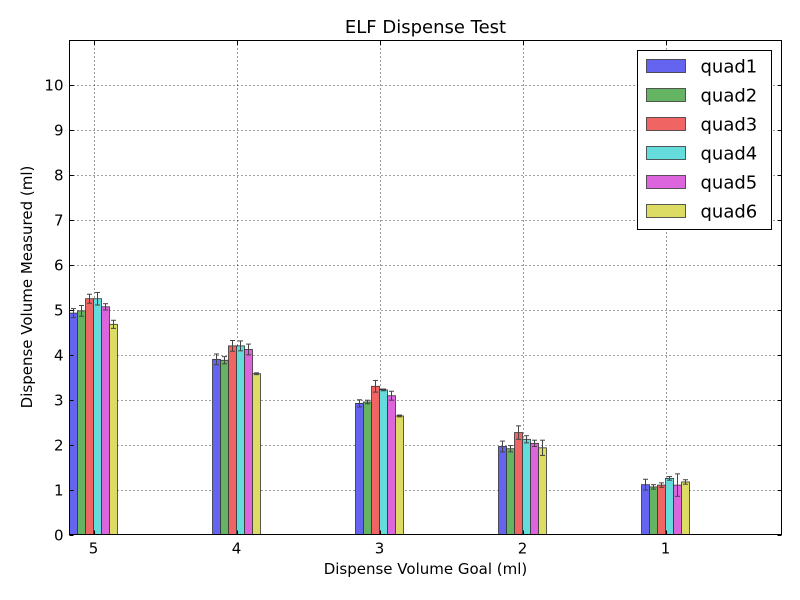 This screenshot has width=800, height=600. I want to click on y-tick-label: 7, so click(59, 221).